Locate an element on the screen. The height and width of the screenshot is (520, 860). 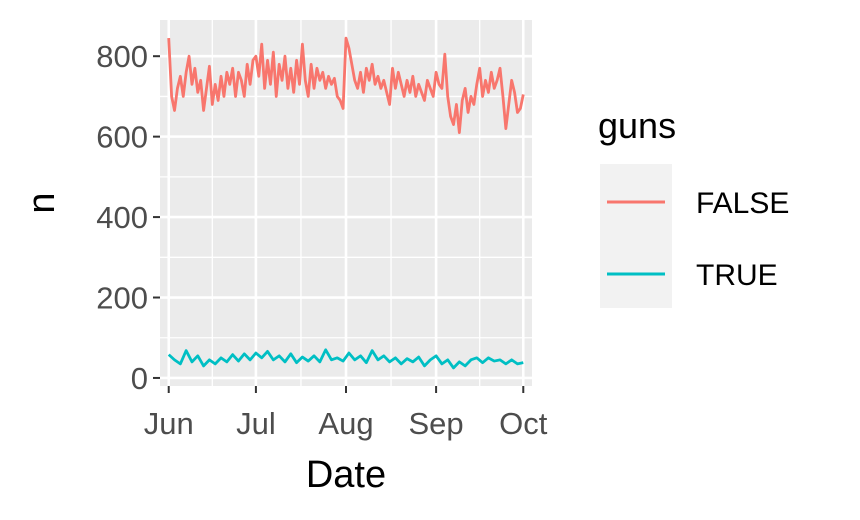
legend-title: guns is located at coordinates (637, 125).